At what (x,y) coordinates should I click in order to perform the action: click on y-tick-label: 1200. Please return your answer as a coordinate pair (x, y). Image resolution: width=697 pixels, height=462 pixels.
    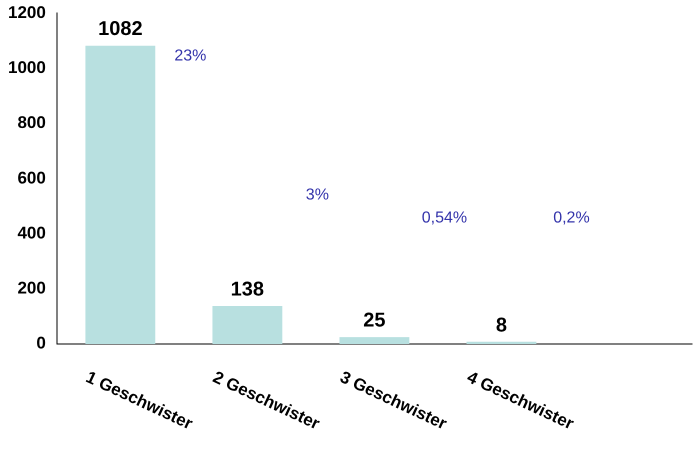
    Looking at the image, I should click on (27, 12).